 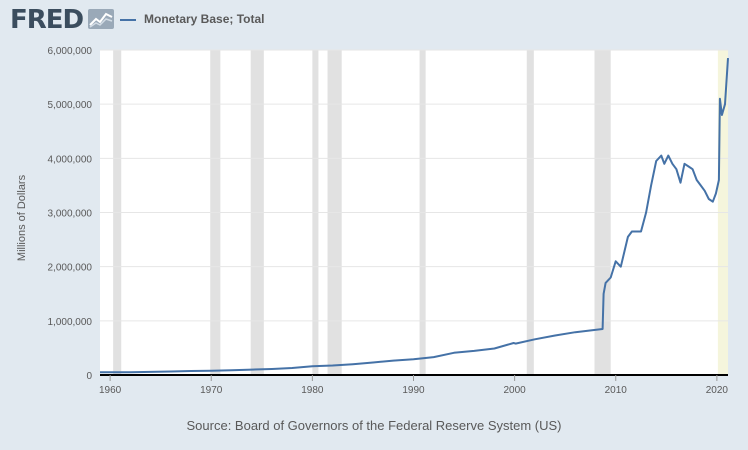 I want to click on x-tick-label: 2010, so click(x=616, y=390).